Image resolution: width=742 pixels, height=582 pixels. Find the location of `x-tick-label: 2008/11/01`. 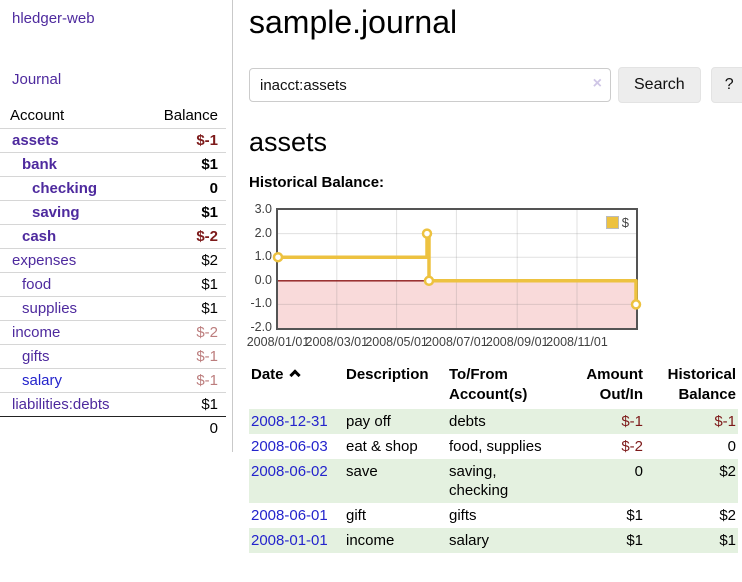

x-tick-label: 2008/11/01 is located at coordinates (577, 342).